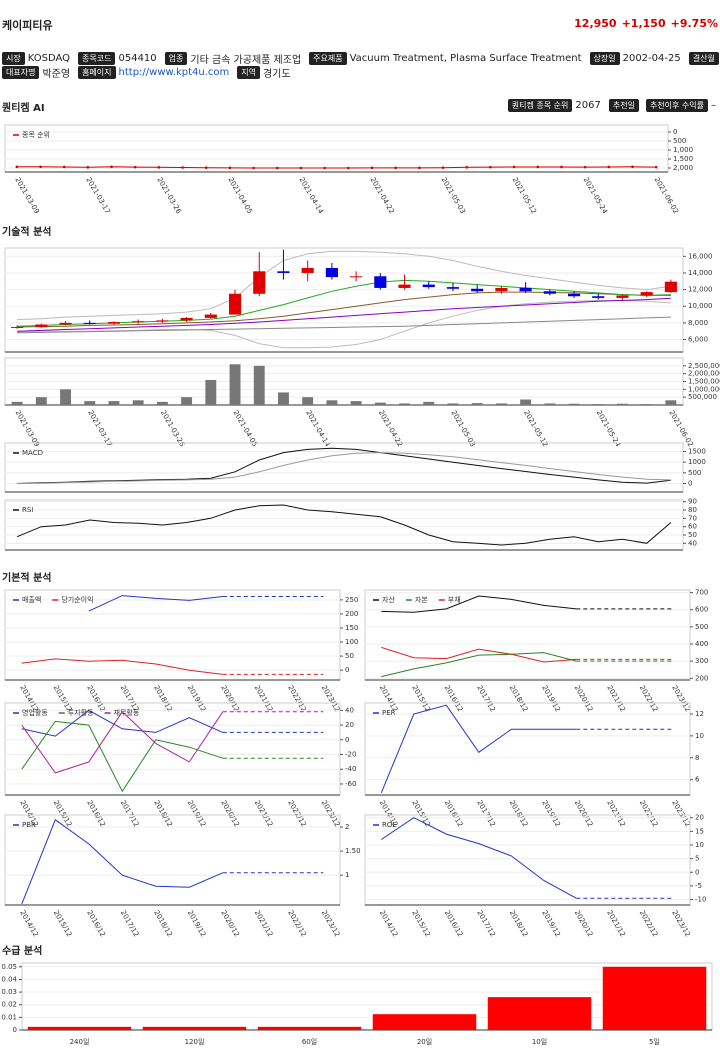 This screenshot has height=1051, width=720. Describe the element at coordinates (97, 58) in the screenshot. I see `badge: 종목코드` at that location.